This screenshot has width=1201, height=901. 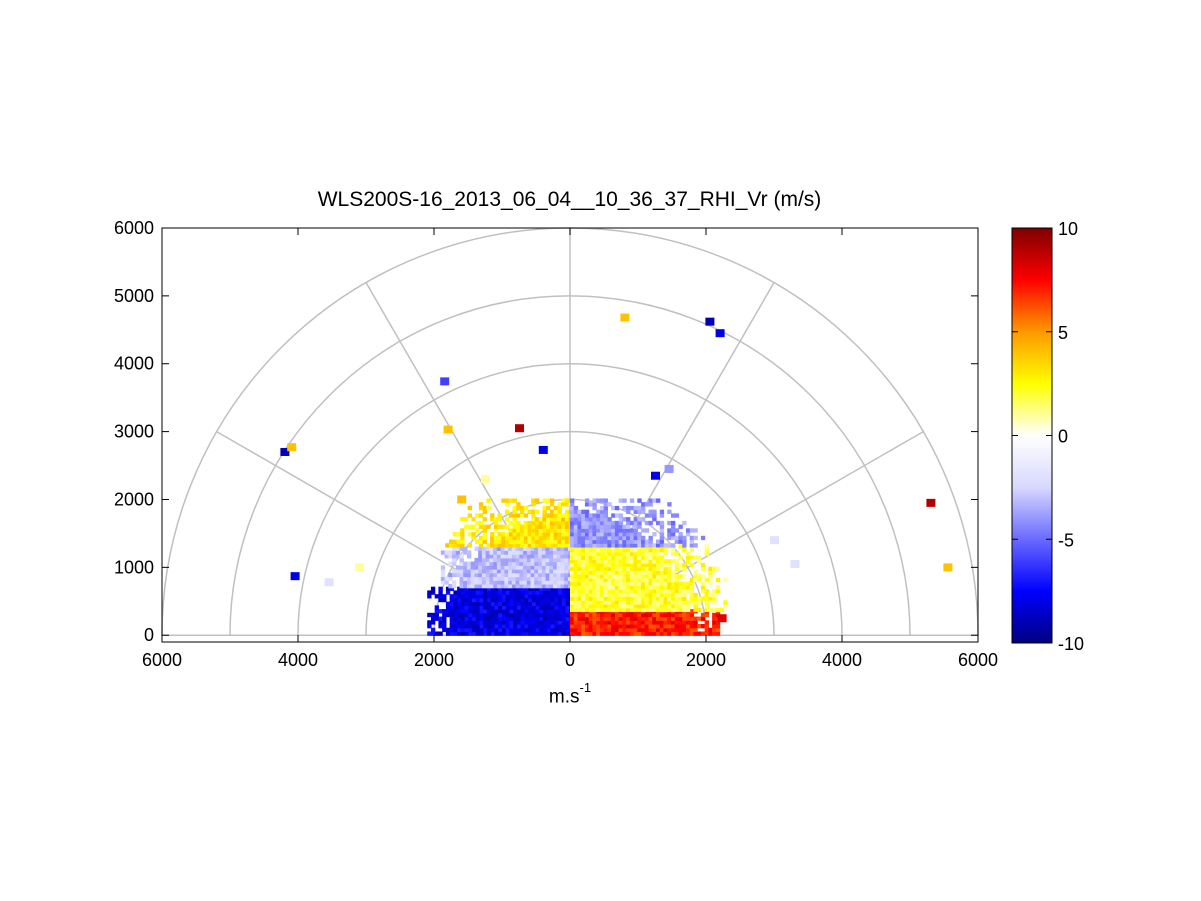 What do you see at coordinates (706, 660) in the screenshot?
I see `x-tick-label: 2000` at bounding box center [706, 660].